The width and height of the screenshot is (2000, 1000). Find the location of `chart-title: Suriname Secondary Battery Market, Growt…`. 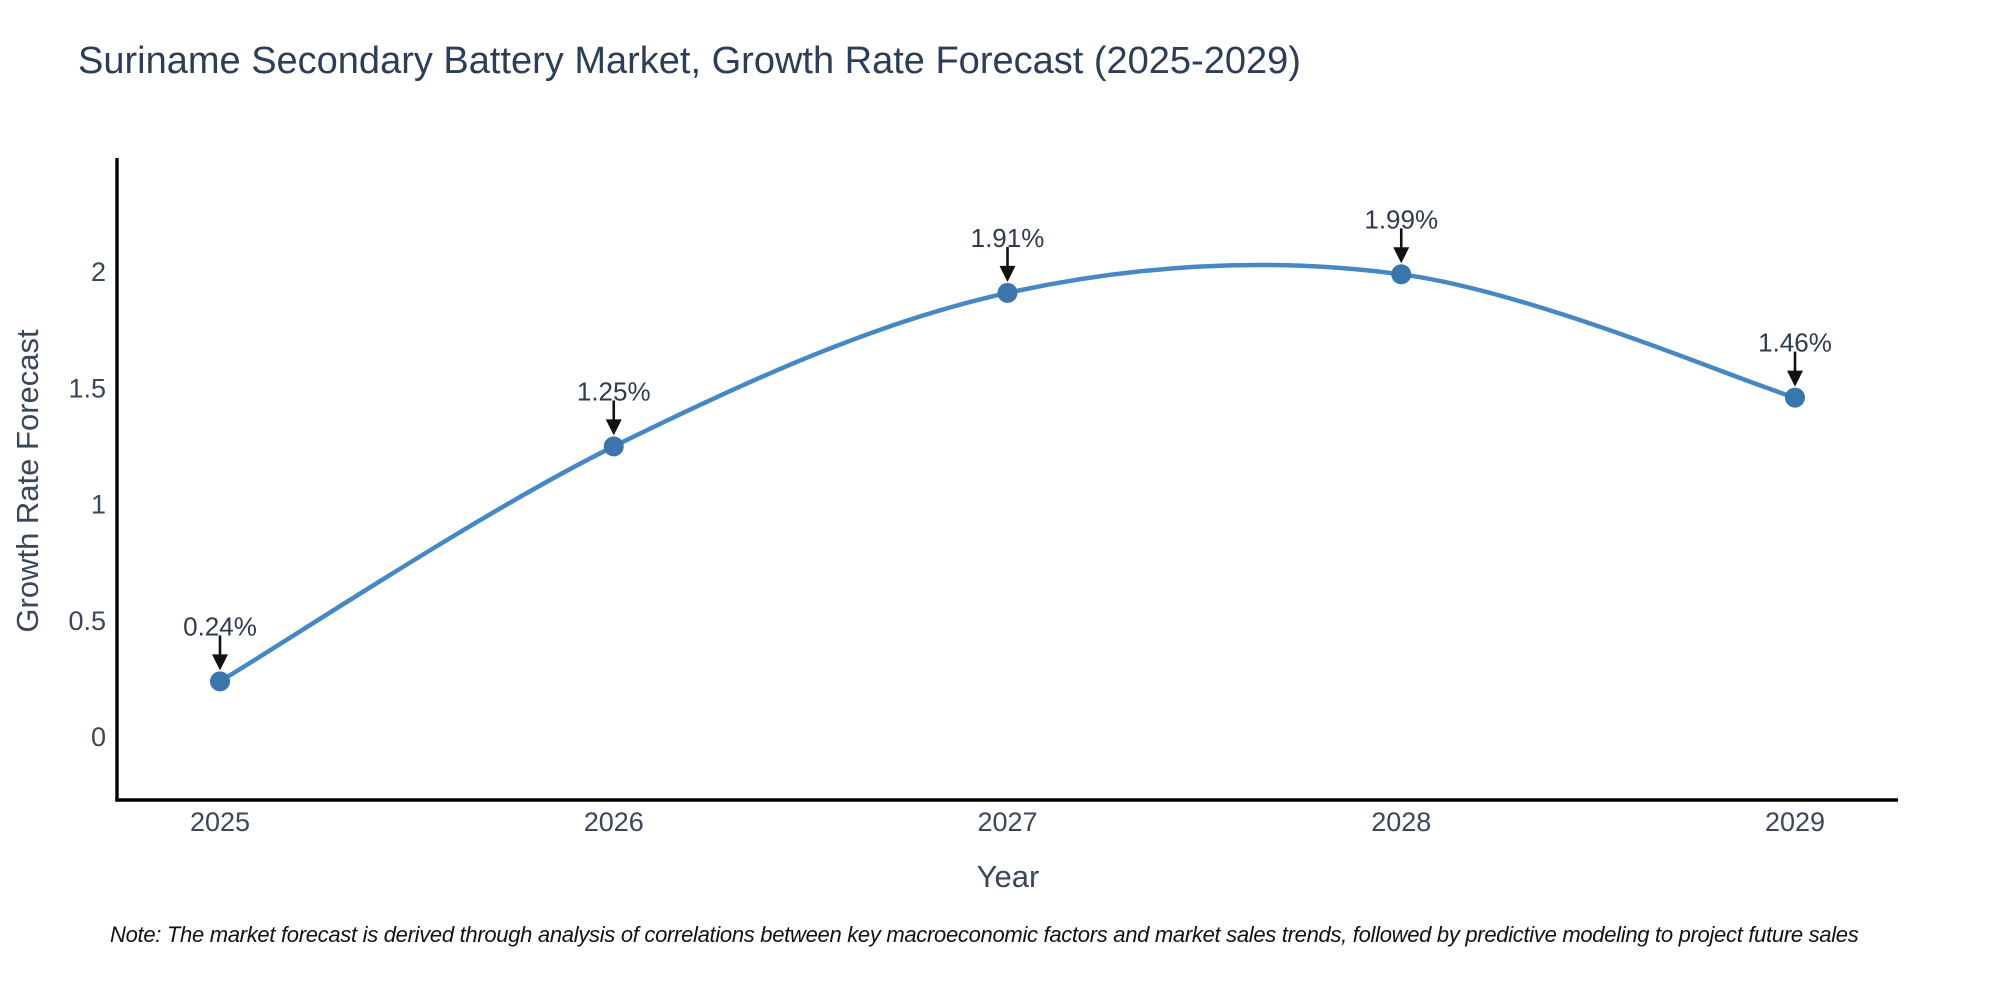

chart-title: Suriname Secondary Battery Market, Growt… is located at coordinates (689, 61).